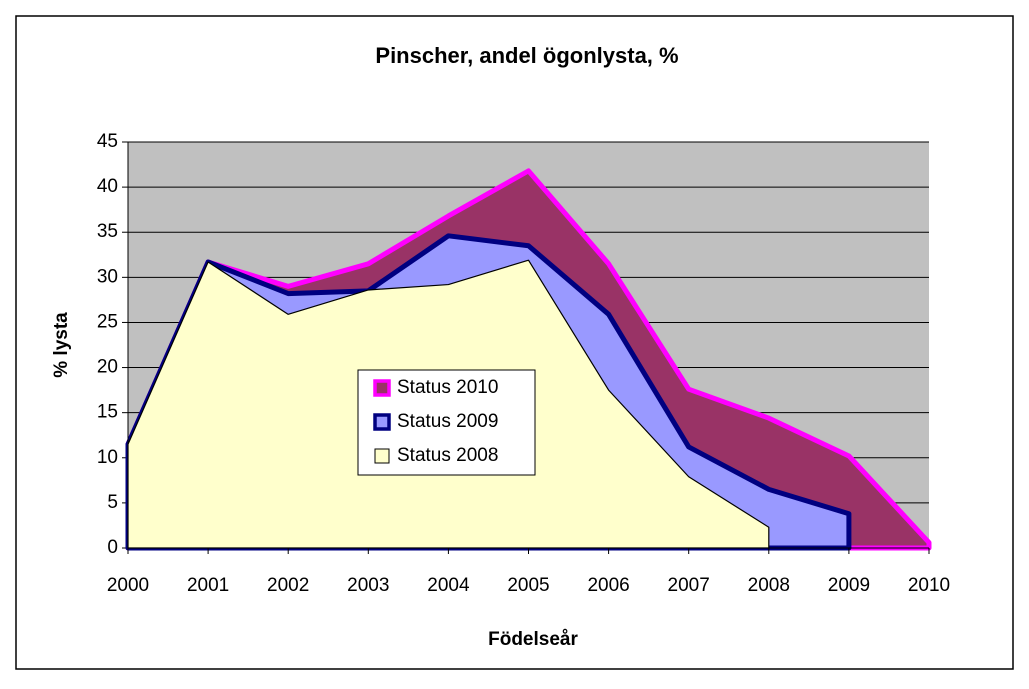 This screenshot has width=1029, height=689. Describe the element at coordinates (608, 585) in the screenshot. I see `x-tick-label: 2006` at that location.